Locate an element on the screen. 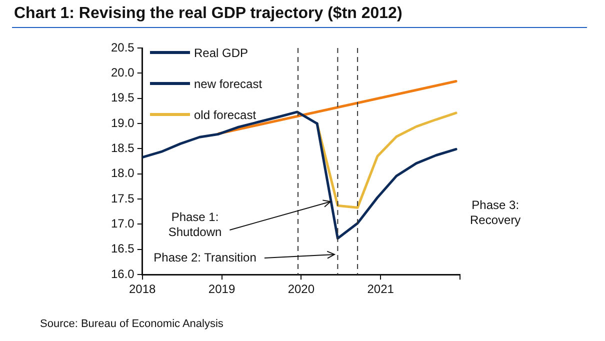 The image size is (605, 341). x-tick-label: 2019 is located at coordinates (222, 289).